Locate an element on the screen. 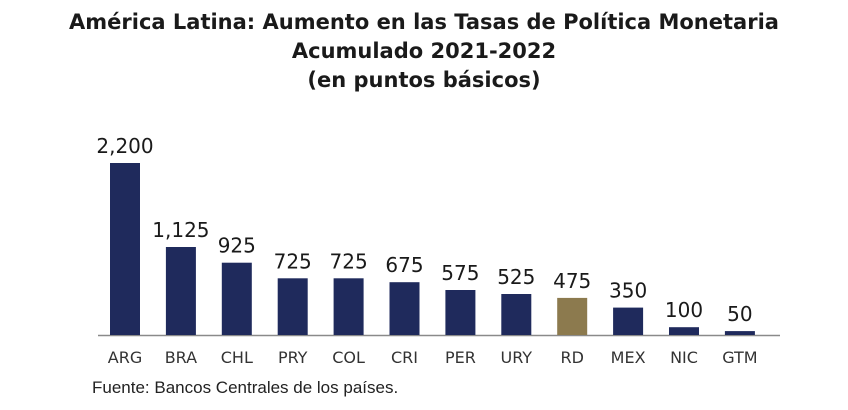 This screenshot has width=848, height=410. value-label-gtm: 50 is located at coordinates (739, 314).